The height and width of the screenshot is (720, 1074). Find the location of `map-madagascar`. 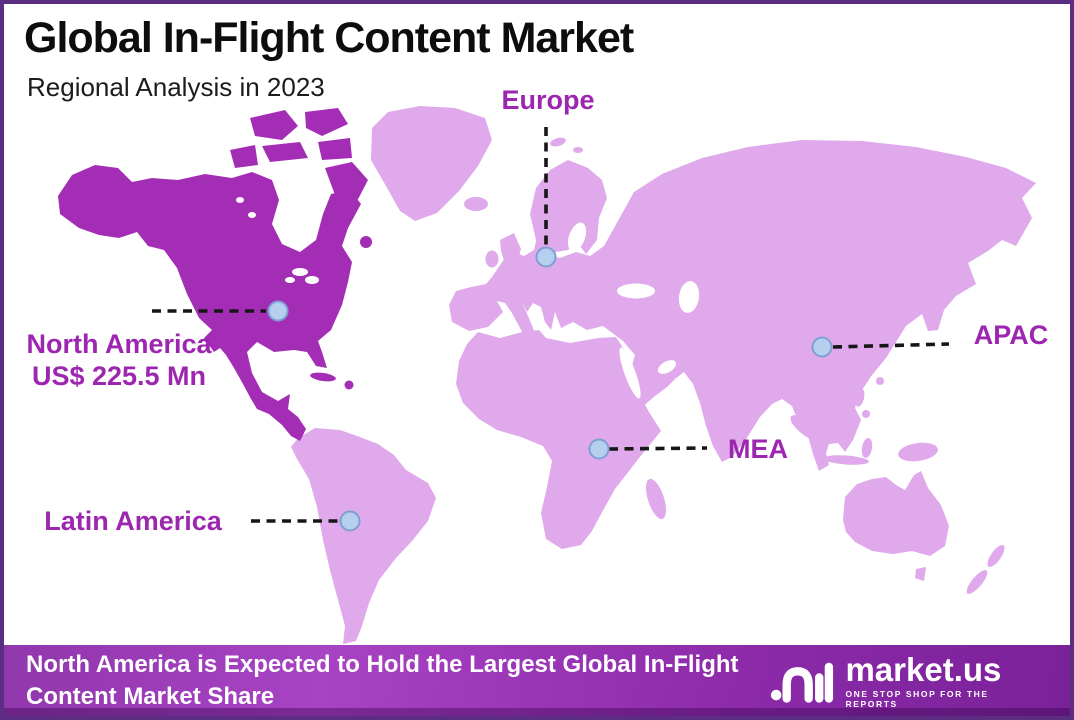

map-madagascar is located at coordinates (656, 499).